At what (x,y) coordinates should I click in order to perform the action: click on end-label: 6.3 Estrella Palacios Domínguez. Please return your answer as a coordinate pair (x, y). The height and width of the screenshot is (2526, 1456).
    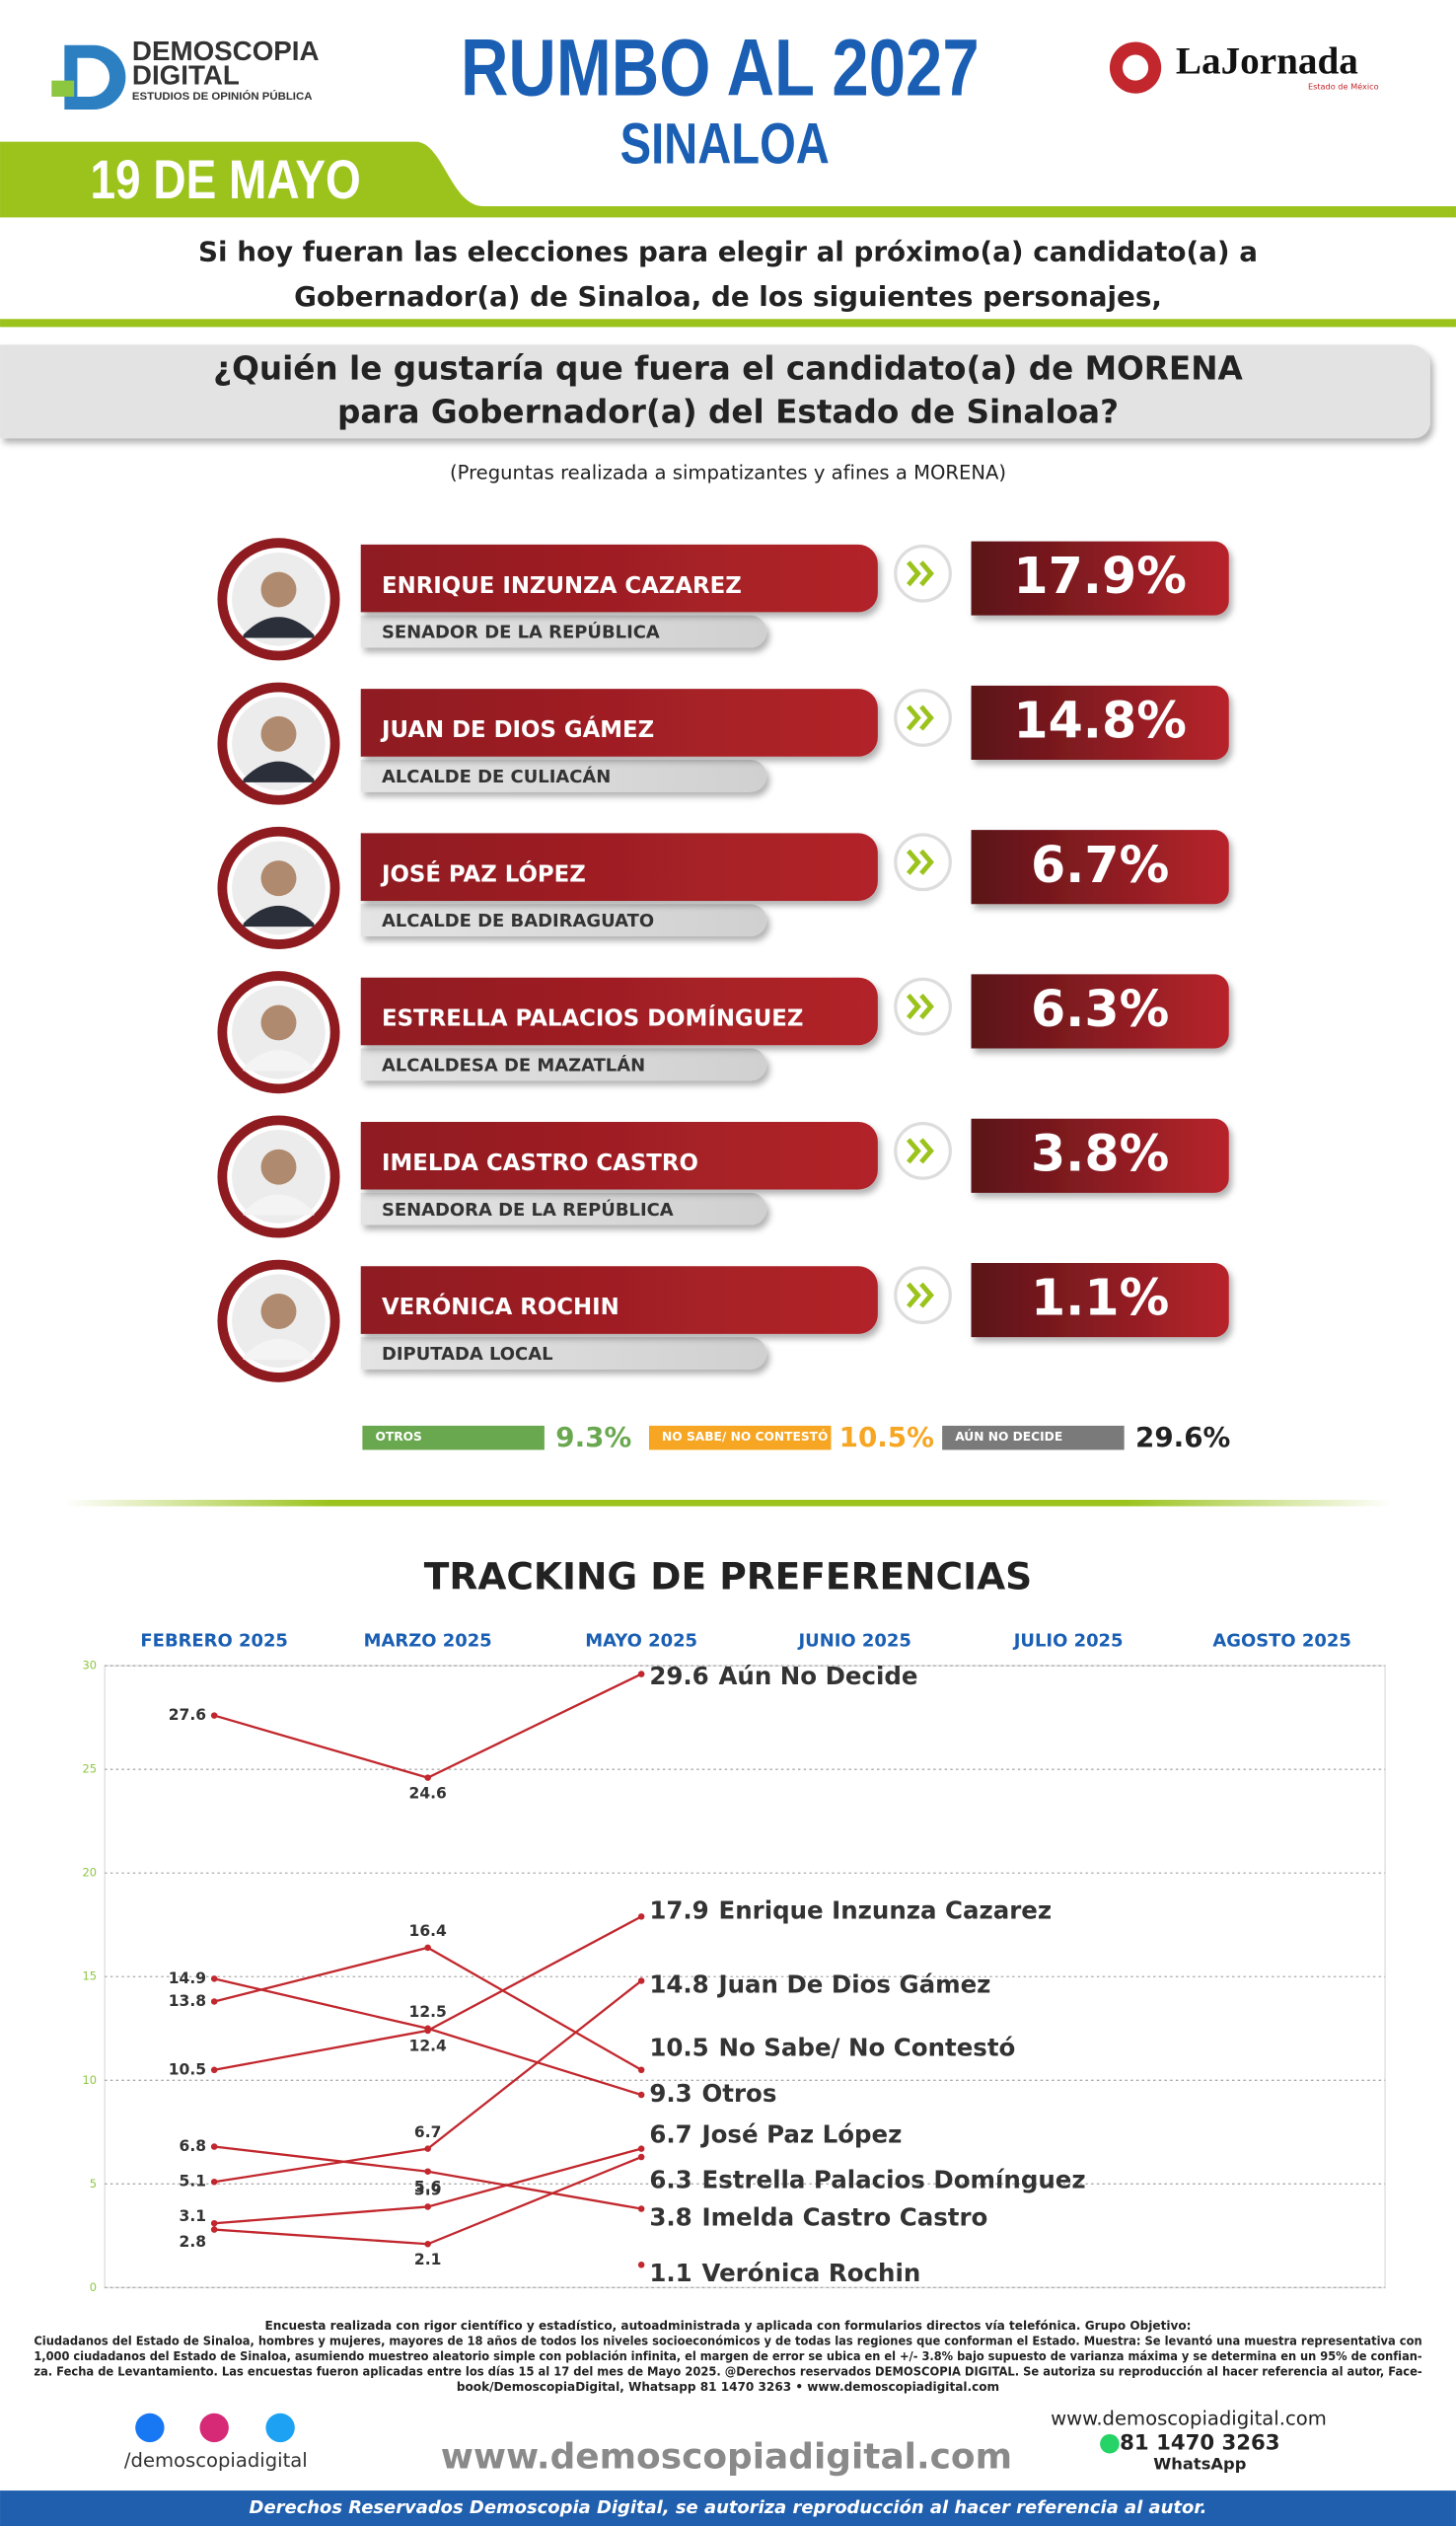
    Looking at the image, I should click on (867, 2180).